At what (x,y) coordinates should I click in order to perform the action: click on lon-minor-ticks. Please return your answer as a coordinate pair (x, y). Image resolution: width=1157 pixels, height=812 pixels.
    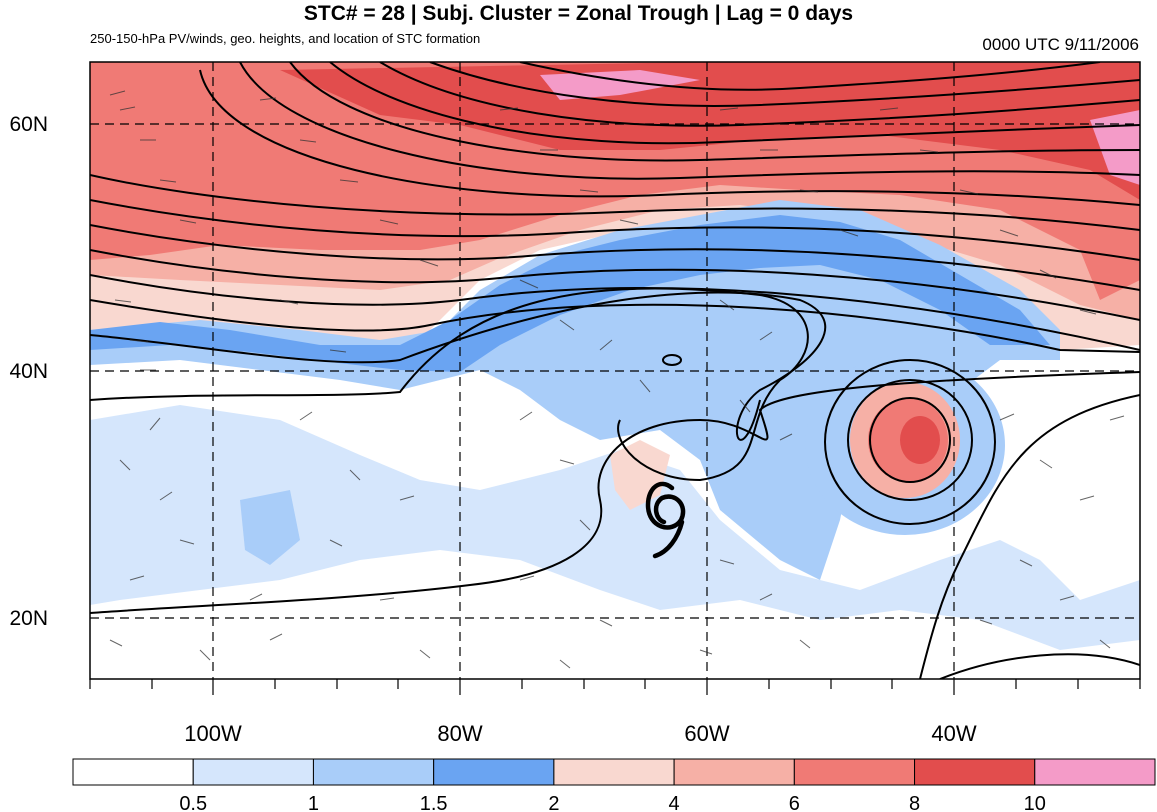
    Looking at the image, I should click on (615, 687).